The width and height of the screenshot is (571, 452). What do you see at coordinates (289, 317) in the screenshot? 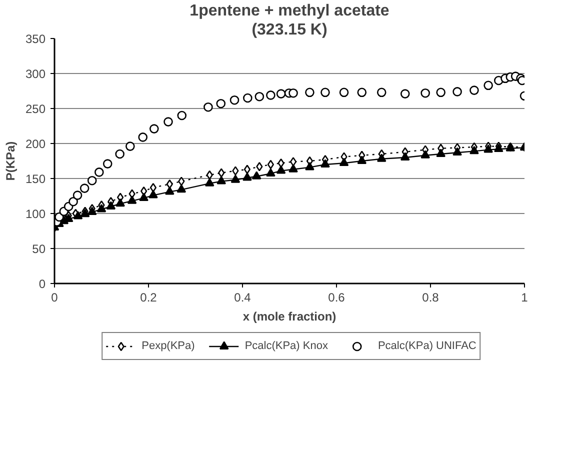
I see `x-axis-title: x (mole fraction)` at bounding box center [289, 317].